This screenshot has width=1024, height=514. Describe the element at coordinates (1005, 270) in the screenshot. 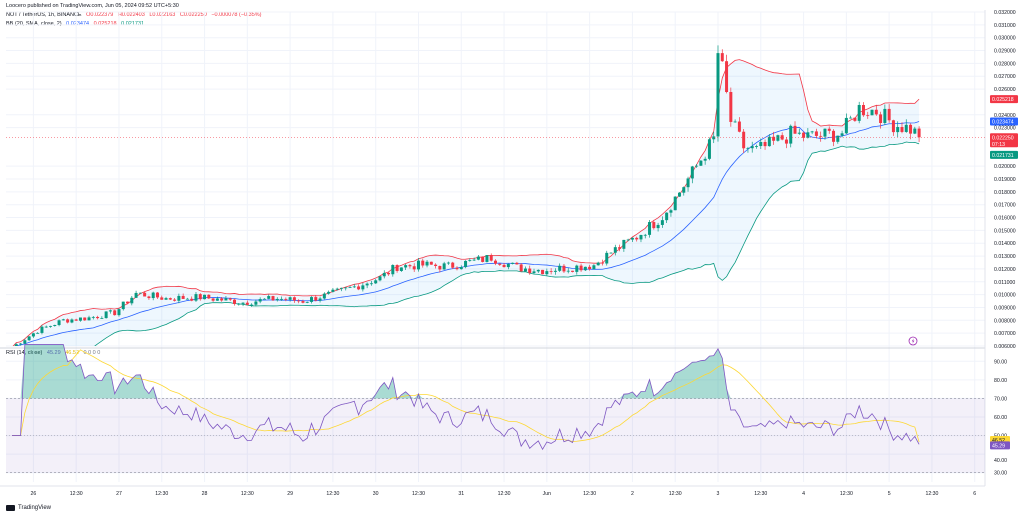

I see `price-tick-label: 0.012000` at that location.